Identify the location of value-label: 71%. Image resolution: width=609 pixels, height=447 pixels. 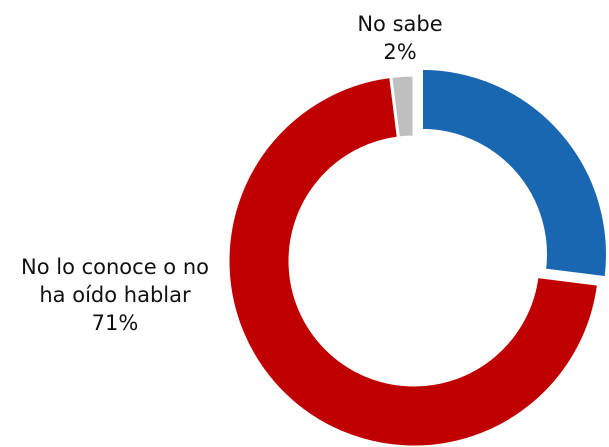
(115, 323).